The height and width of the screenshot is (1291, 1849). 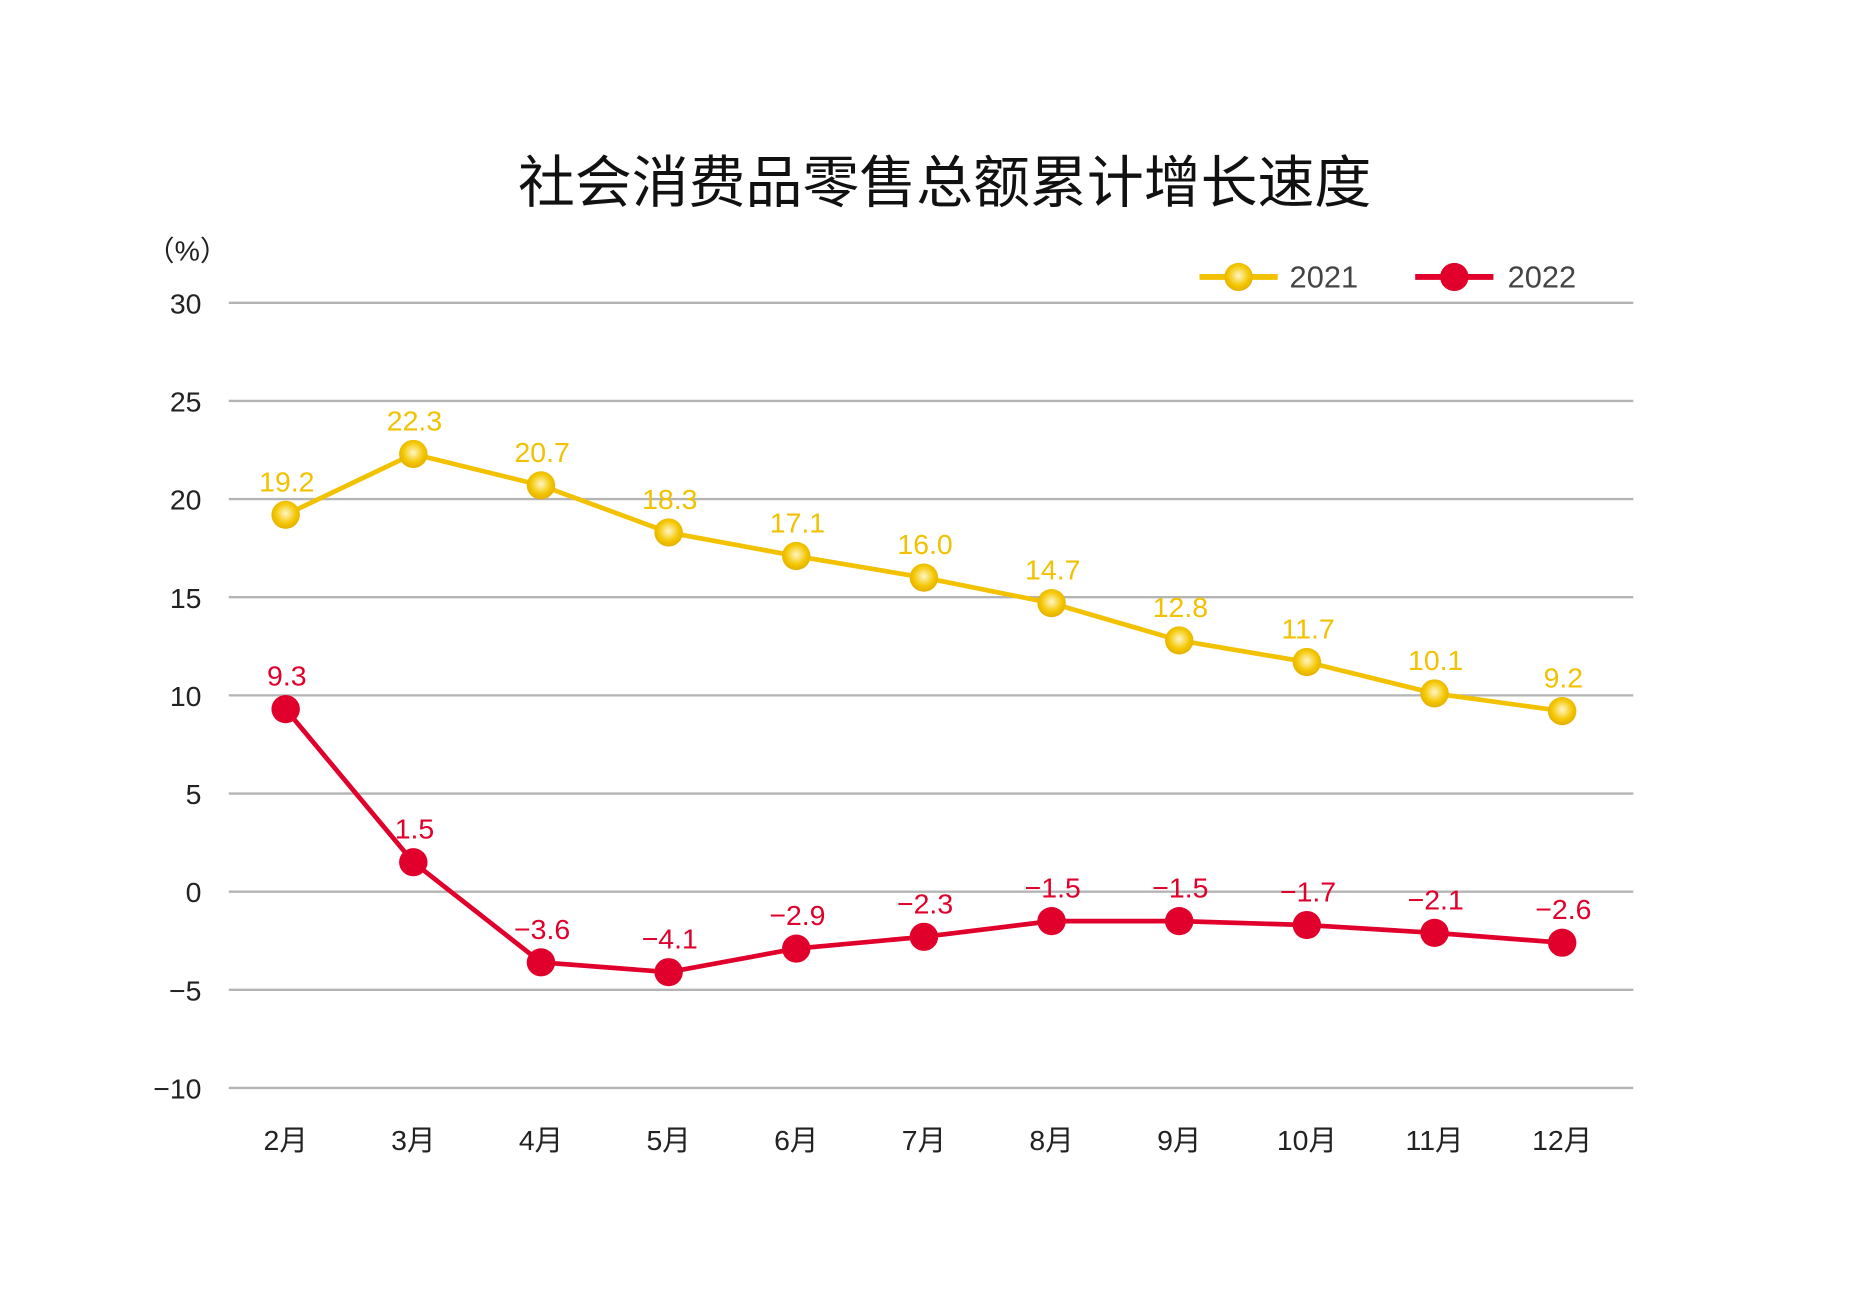 What do you see at coordinates (541, 1140) in the screenshot?
I see `x-tick-label: 4月` at bounding box center [541, 1140].